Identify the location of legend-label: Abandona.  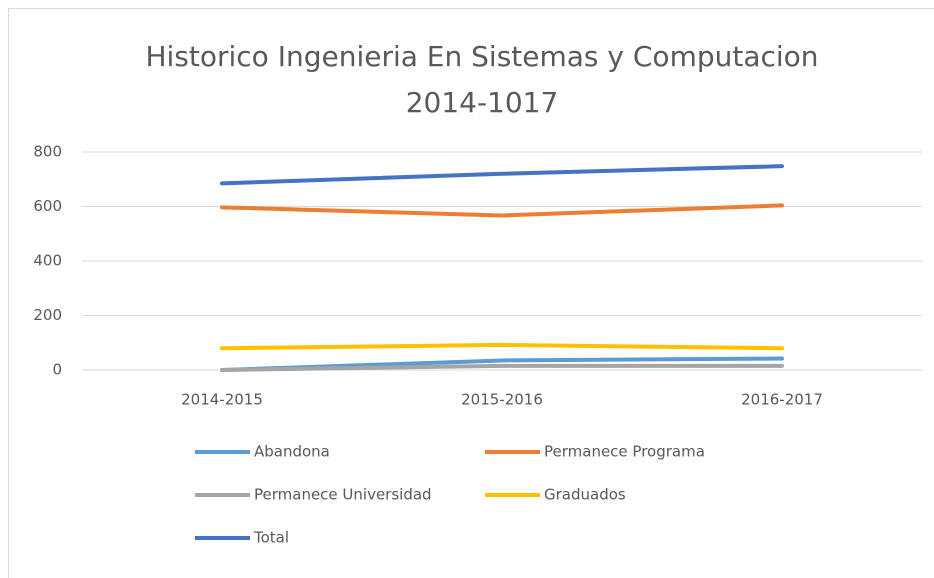
(292, 452).